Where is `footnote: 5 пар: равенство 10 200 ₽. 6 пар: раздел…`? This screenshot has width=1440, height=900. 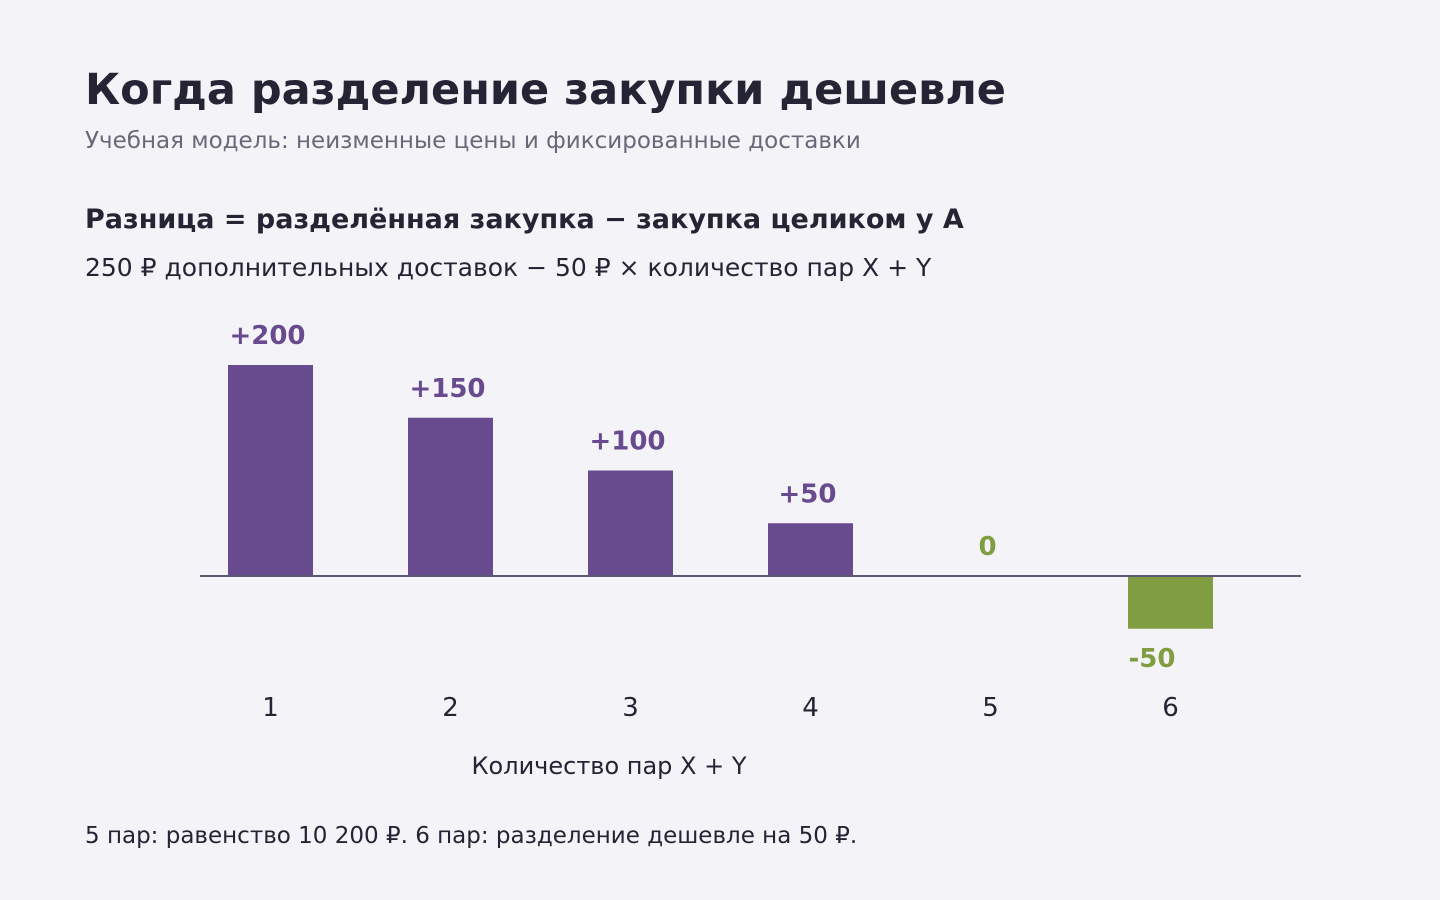 footnote: 5 пар: равенство 10 200 ₽. 6 пар: раздел… is located at coordinates (471, 836).